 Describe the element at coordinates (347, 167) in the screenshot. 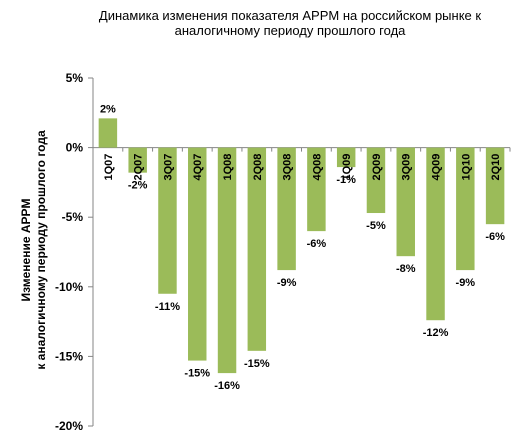

I see `x-tick-label: 1Q09` at that location.